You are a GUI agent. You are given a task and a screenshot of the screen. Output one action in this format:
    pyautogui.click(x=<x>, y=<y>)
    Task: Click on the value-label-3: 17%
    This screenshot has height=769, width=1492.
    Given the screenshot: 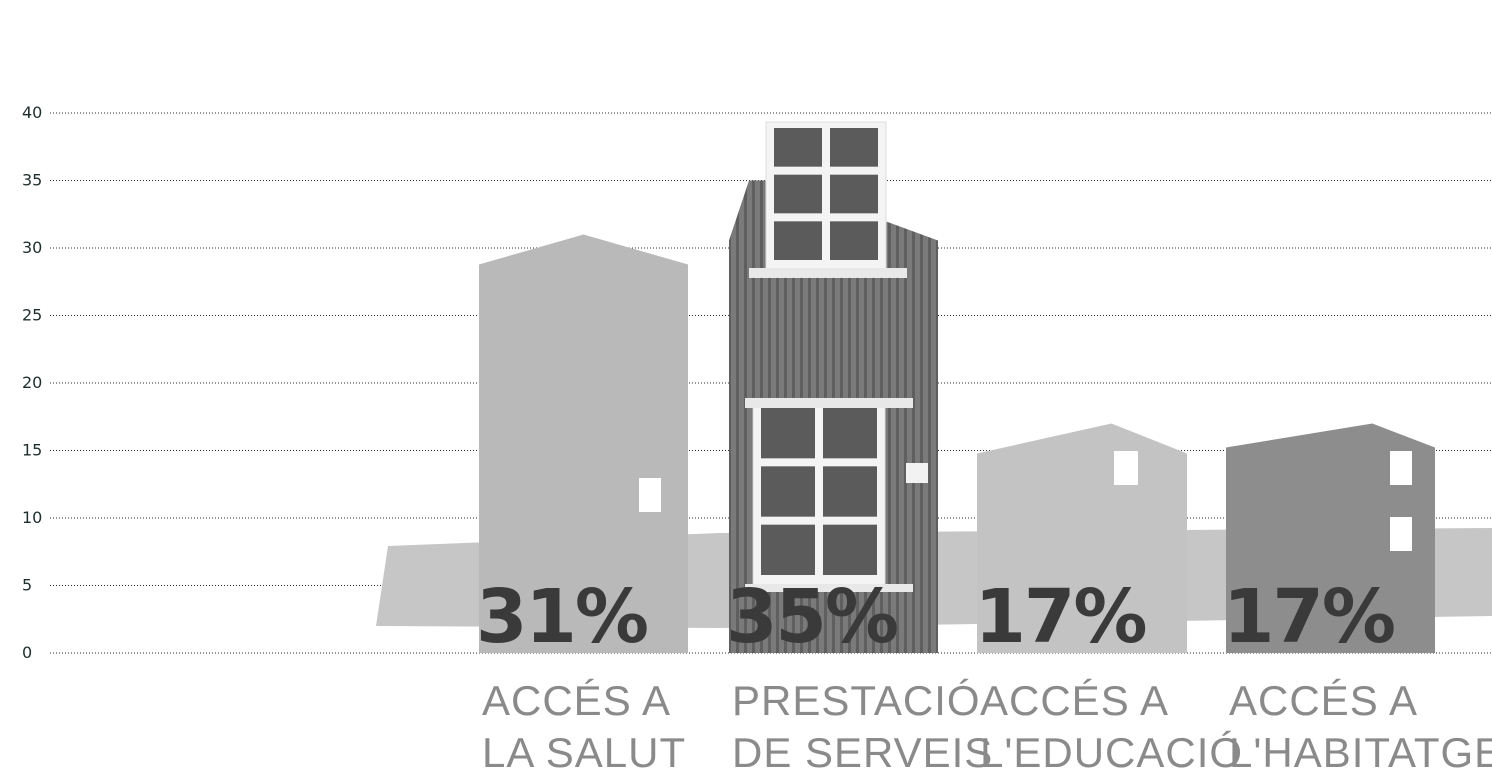 What is the action you would take?
    pyautogui.click(x=1308, y=617)
    